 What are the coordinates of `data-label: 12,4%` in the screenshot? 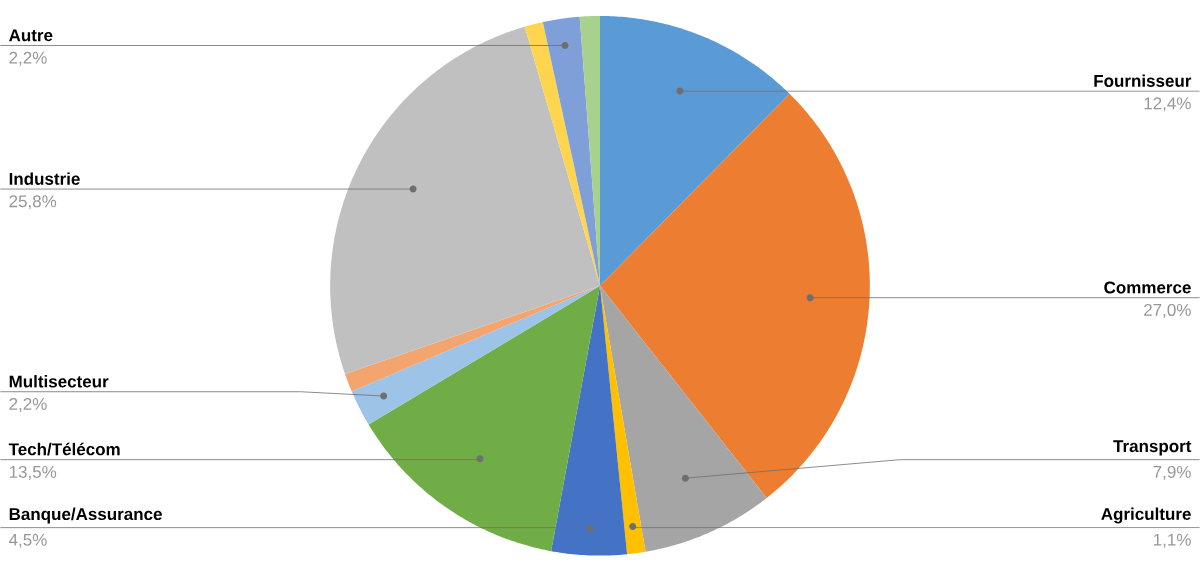 It's located at (1167, 104).